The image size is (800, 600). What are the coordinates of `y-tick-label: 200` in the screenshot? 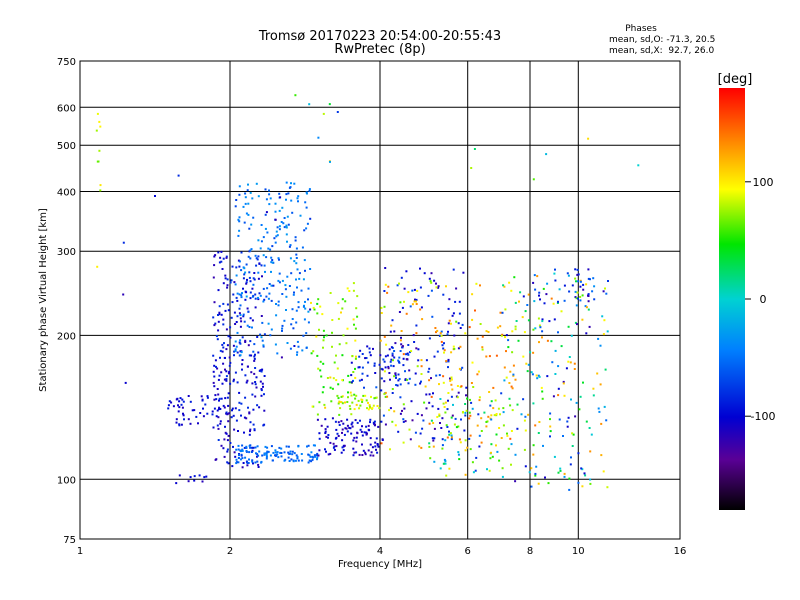 It's located at (66, 336).